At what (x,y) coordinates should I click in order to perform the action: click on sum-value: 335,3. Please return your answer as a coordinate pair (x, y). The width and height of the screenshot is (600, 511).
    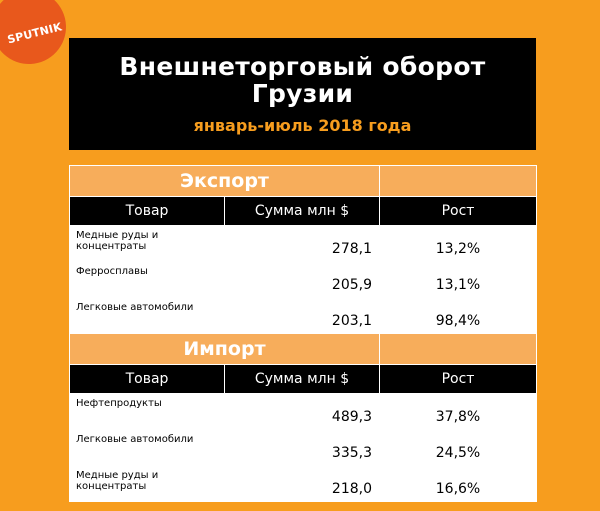
    Looking at the image, I should click on (302, 447).